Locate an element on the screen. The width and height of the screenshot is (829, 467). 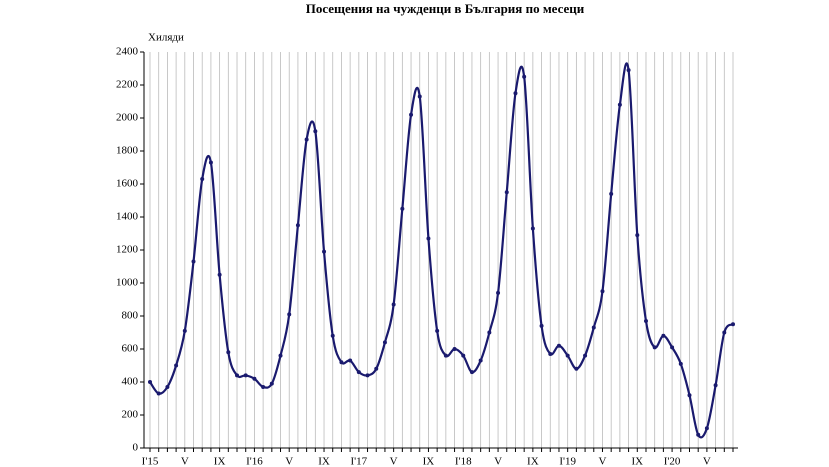
y-tick-label: 600 is located at coordinates (130, 349).